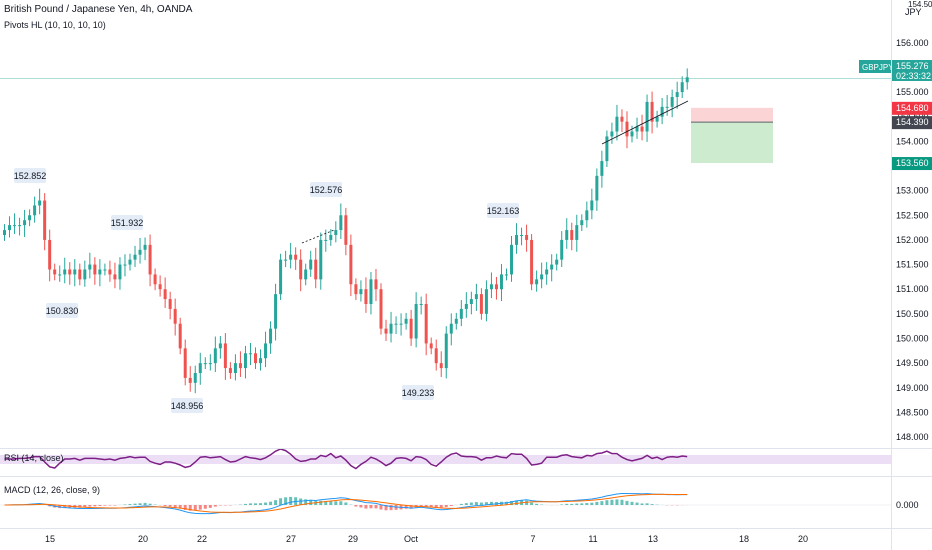 The height and width of the screenshot is (550, 932). What do you see at coordinates (891, 275) in the screenshot?
I see `price-axis-border` at bounding box center [891, 275].